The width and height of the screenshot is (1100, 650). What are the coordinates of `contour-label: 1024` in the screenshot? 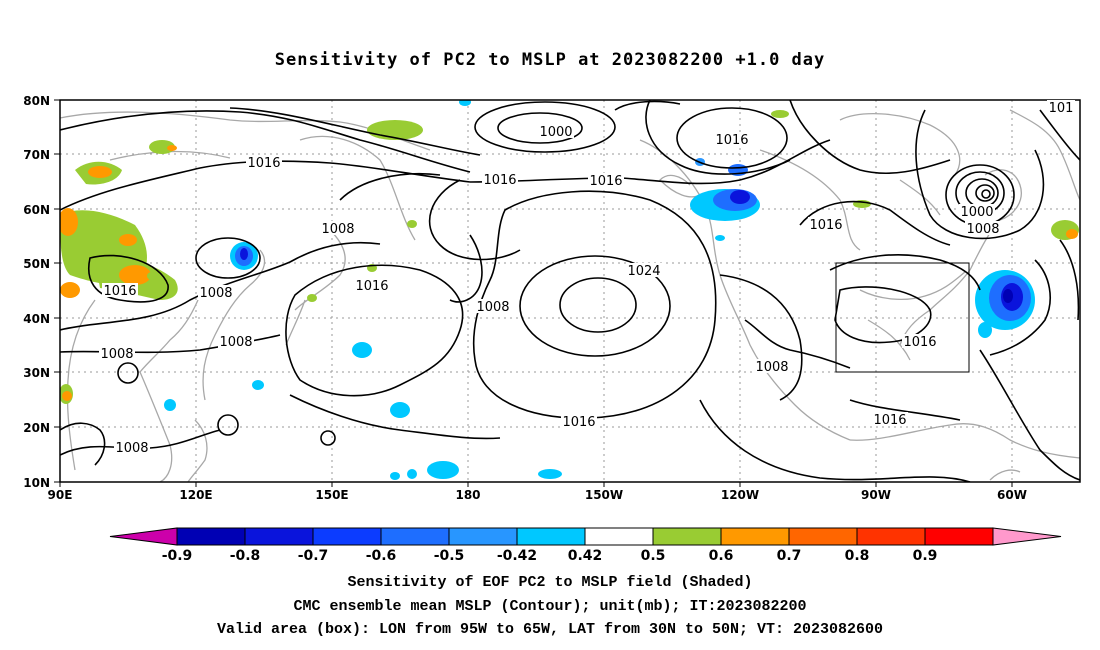 It's located at (643, 271).